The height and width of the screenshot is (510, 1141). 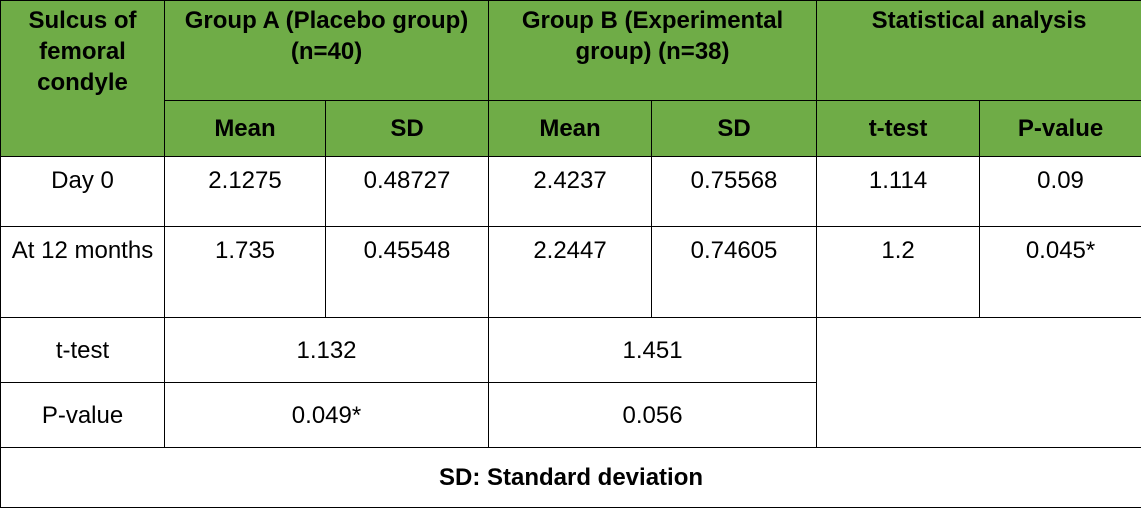 What do you see at coordinates (407, 128) in the screenshot?
I see `header-sd-a: SD` at bounding box center [407, 128].